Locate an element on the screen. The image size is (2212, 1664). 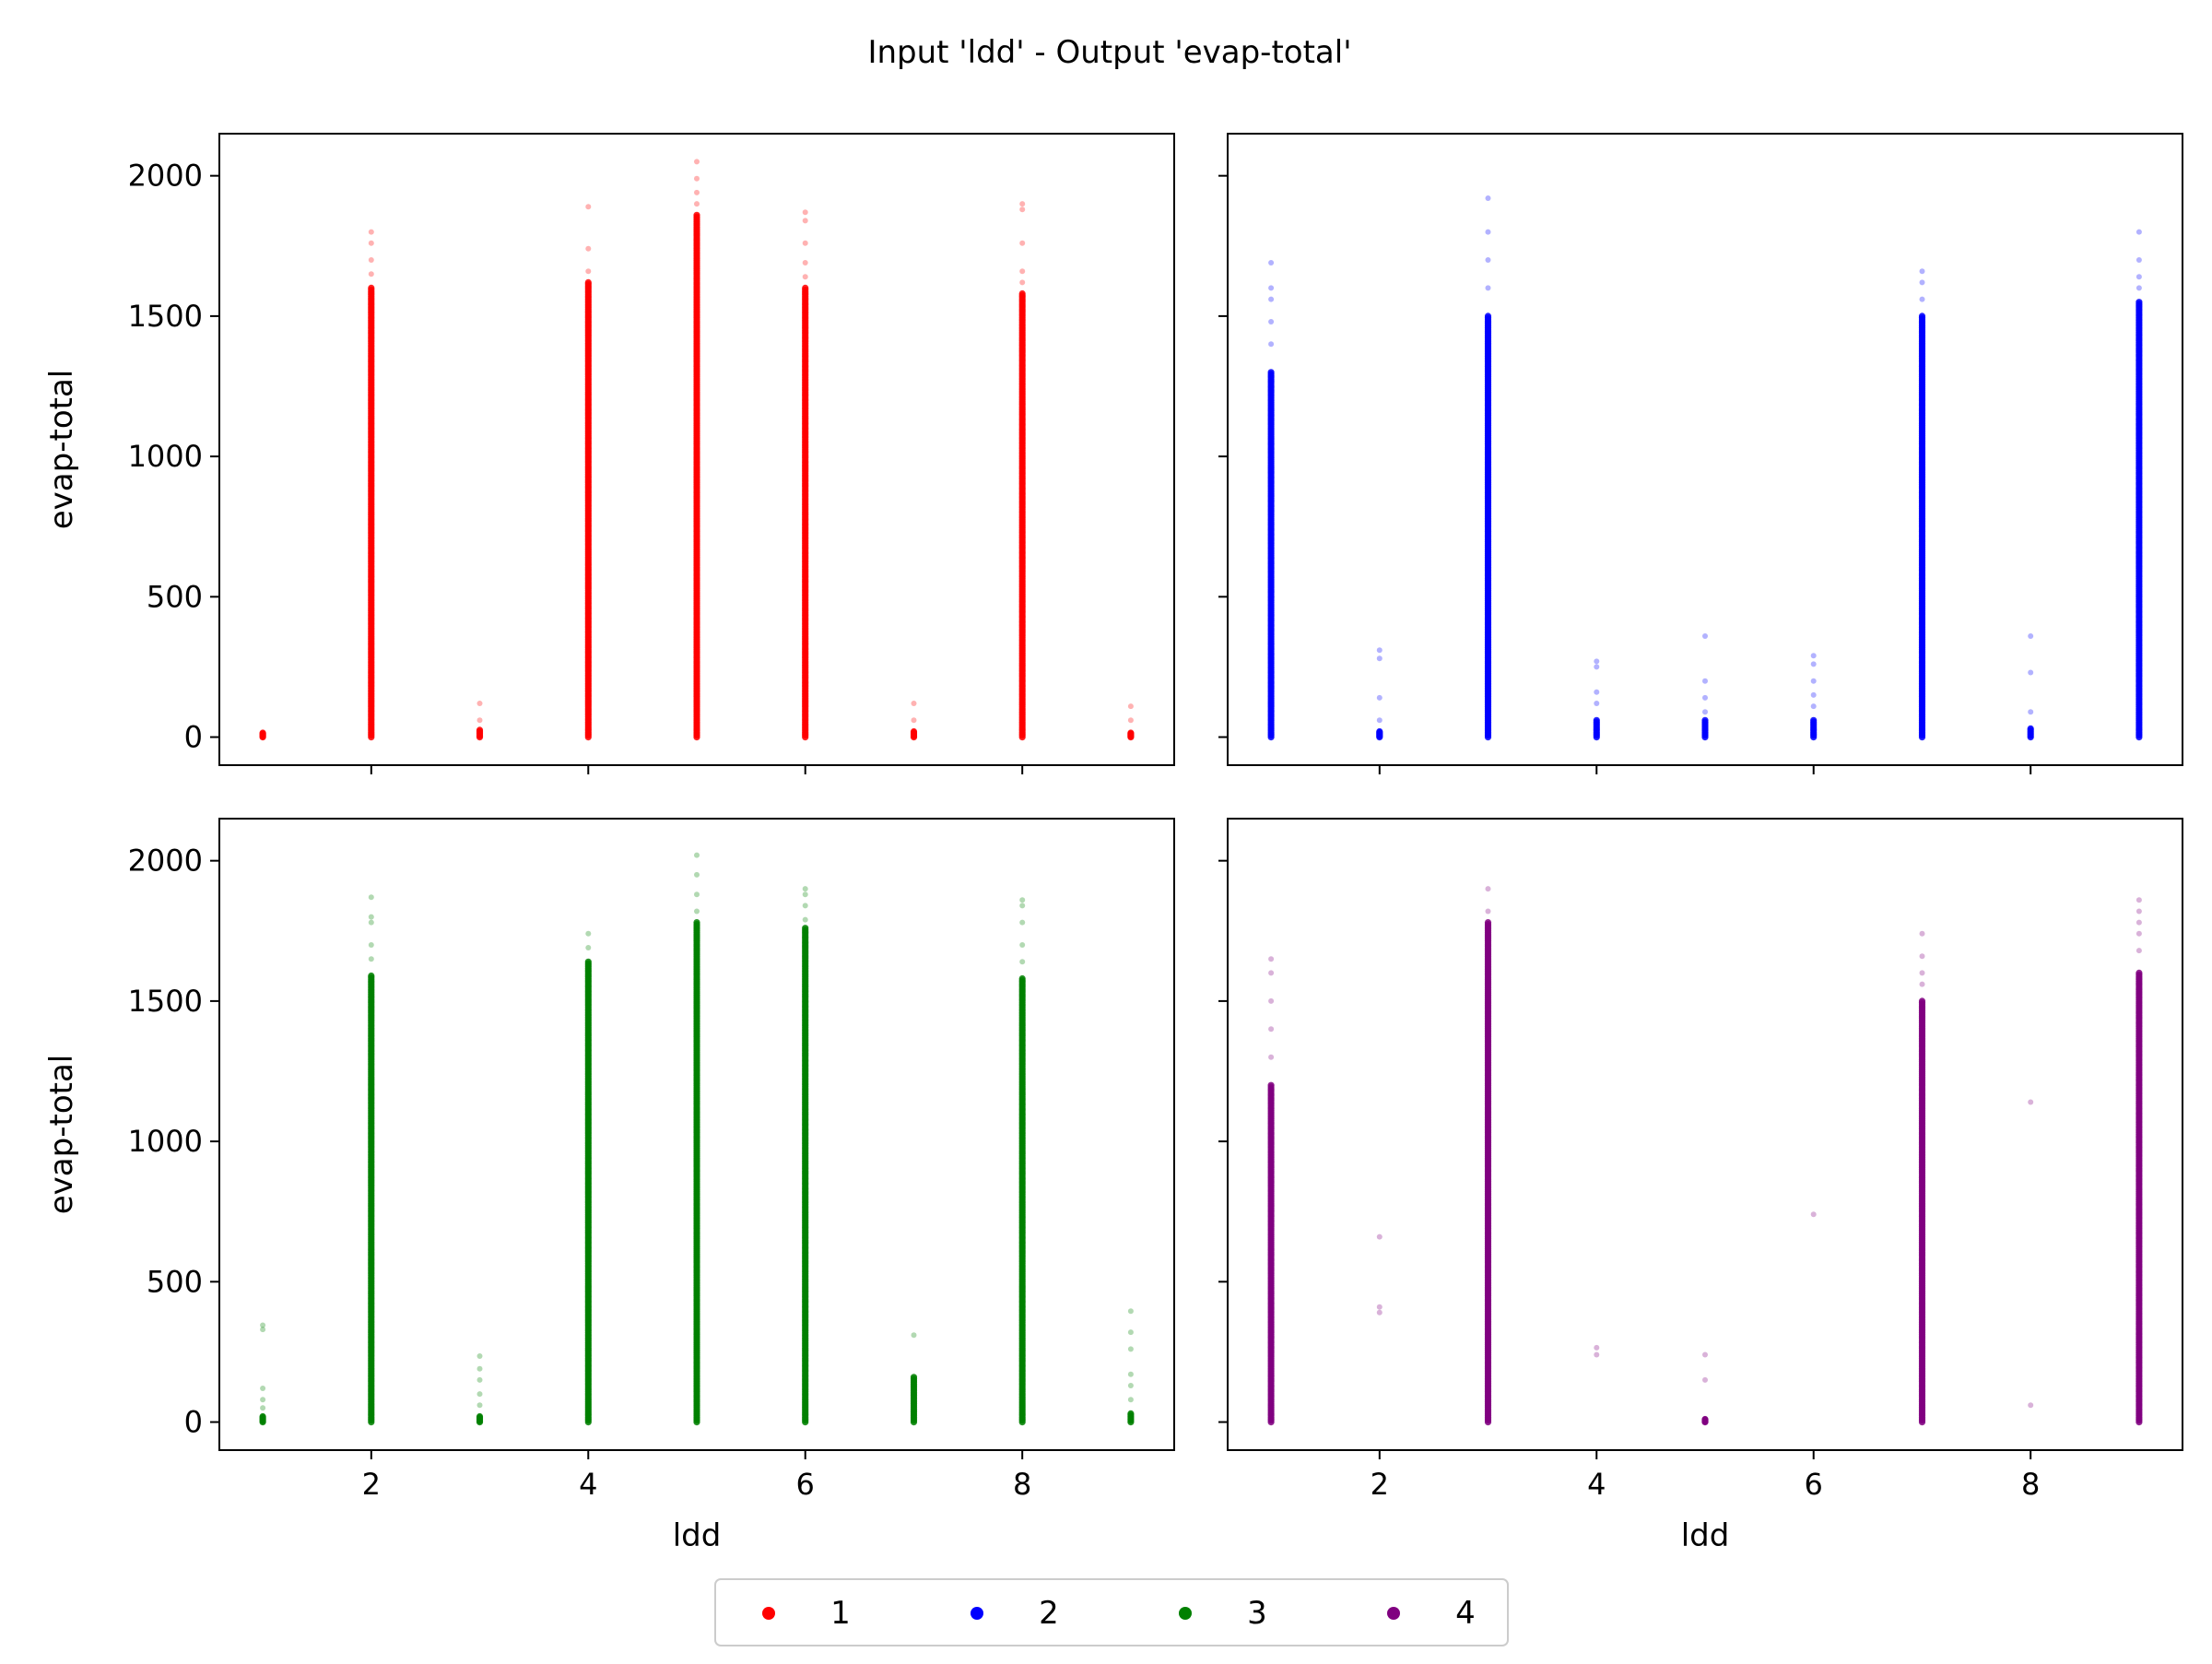
y-tick-label: 500 is located at coordinates (175, 1281).